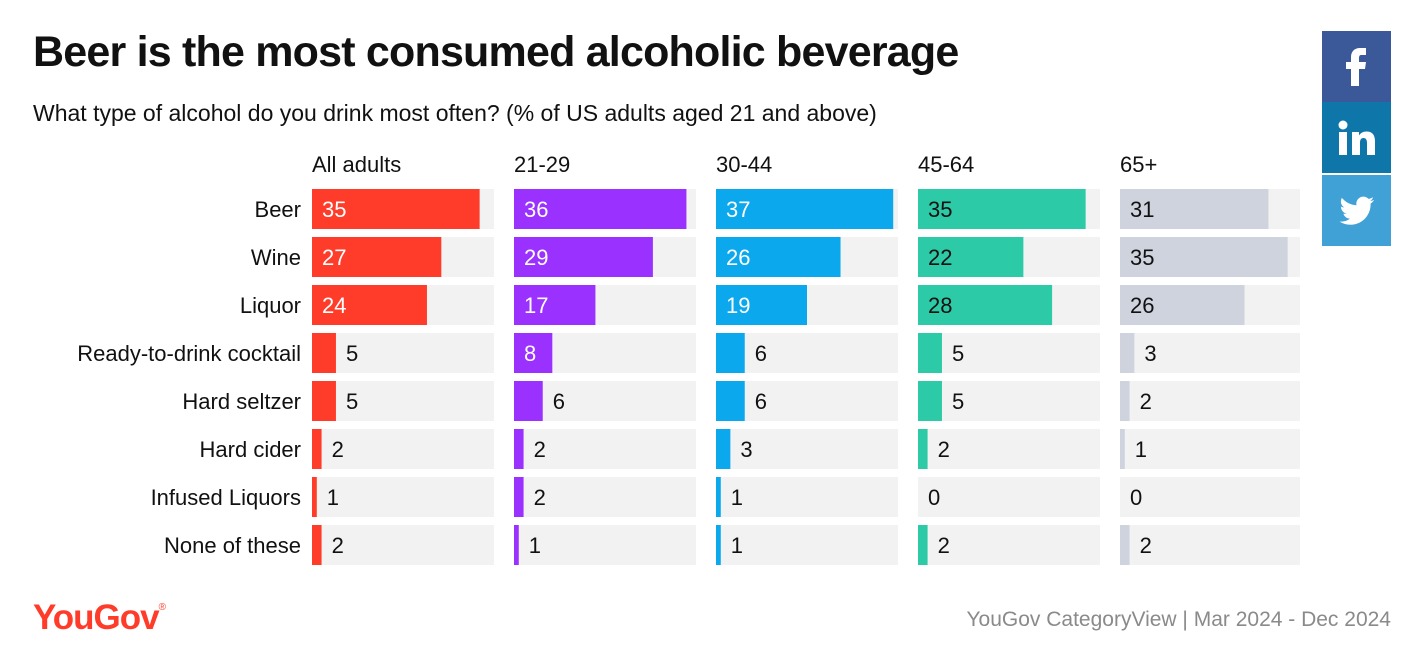  What do you see at coordinates (1356, 66) in the screenshot?
I see `facebook-share-button` at bounding box center [1356, 66].